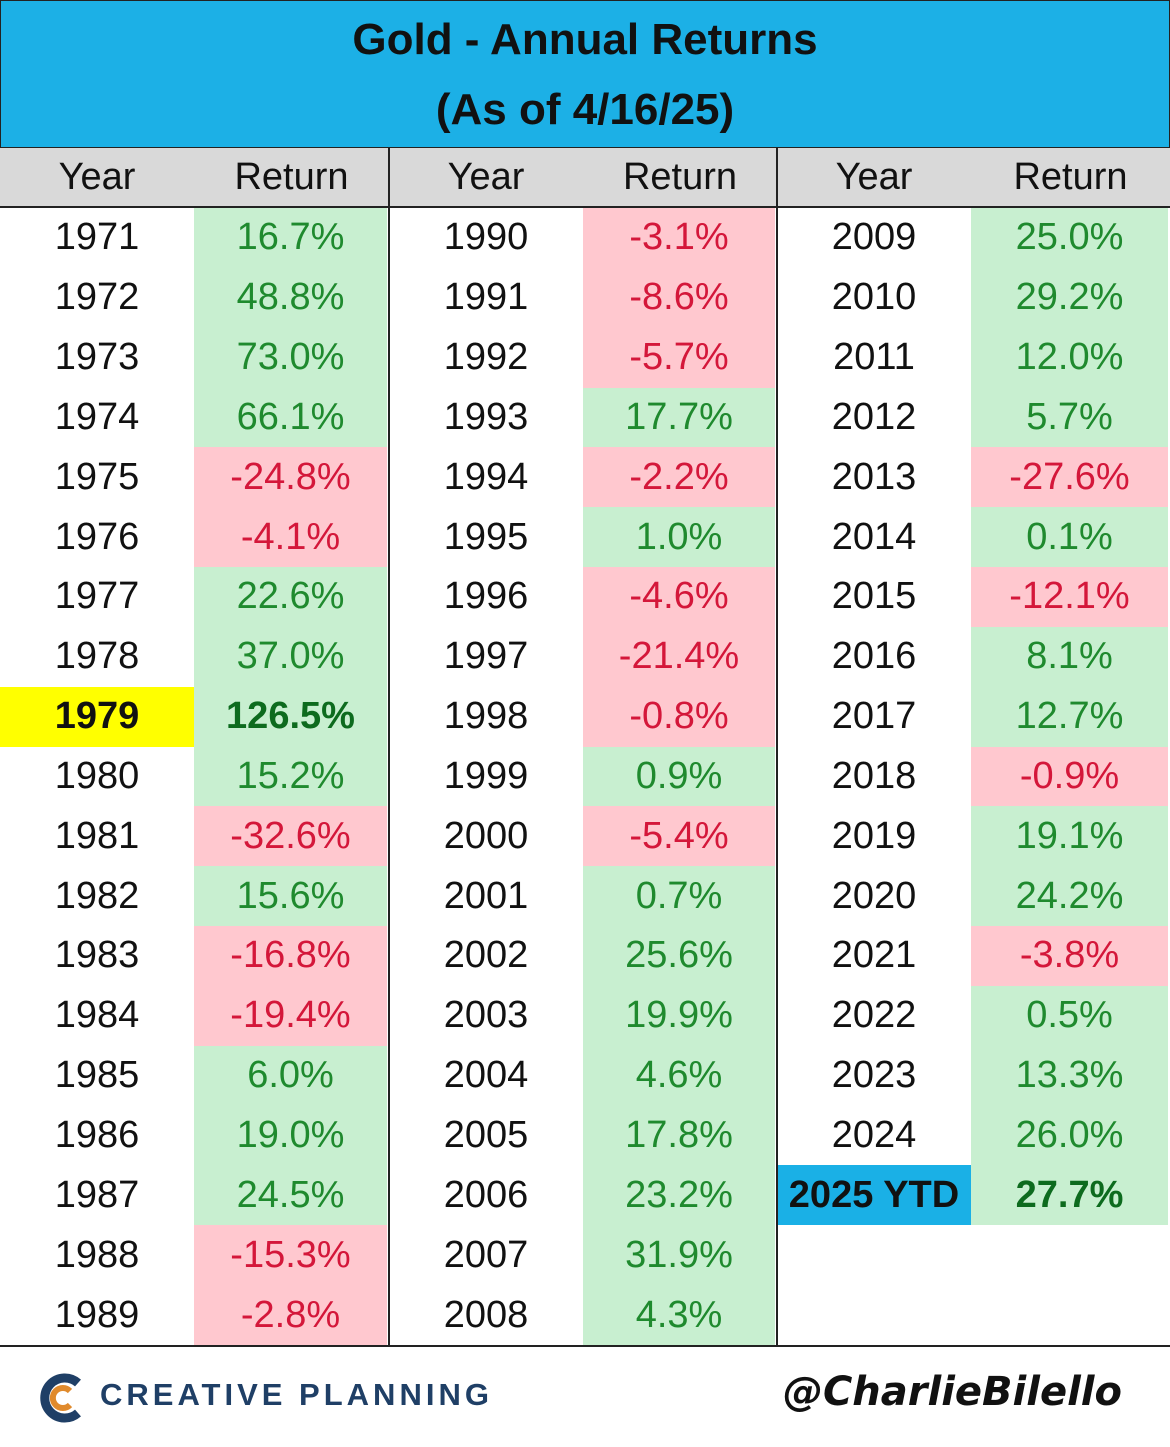 The width and height of the screenshot is (1170, 1447). I want to click on year-cell: 2006, so click(486, 1194).